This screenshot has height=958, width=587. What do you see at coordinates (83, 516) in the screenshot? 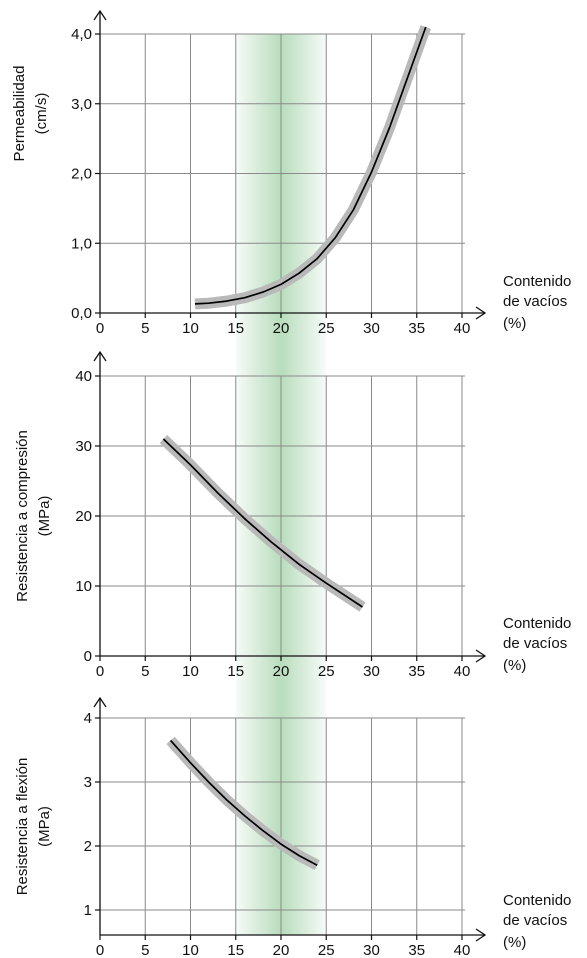
I see `y-tick-label: 20` at bounding box center [83, 516].